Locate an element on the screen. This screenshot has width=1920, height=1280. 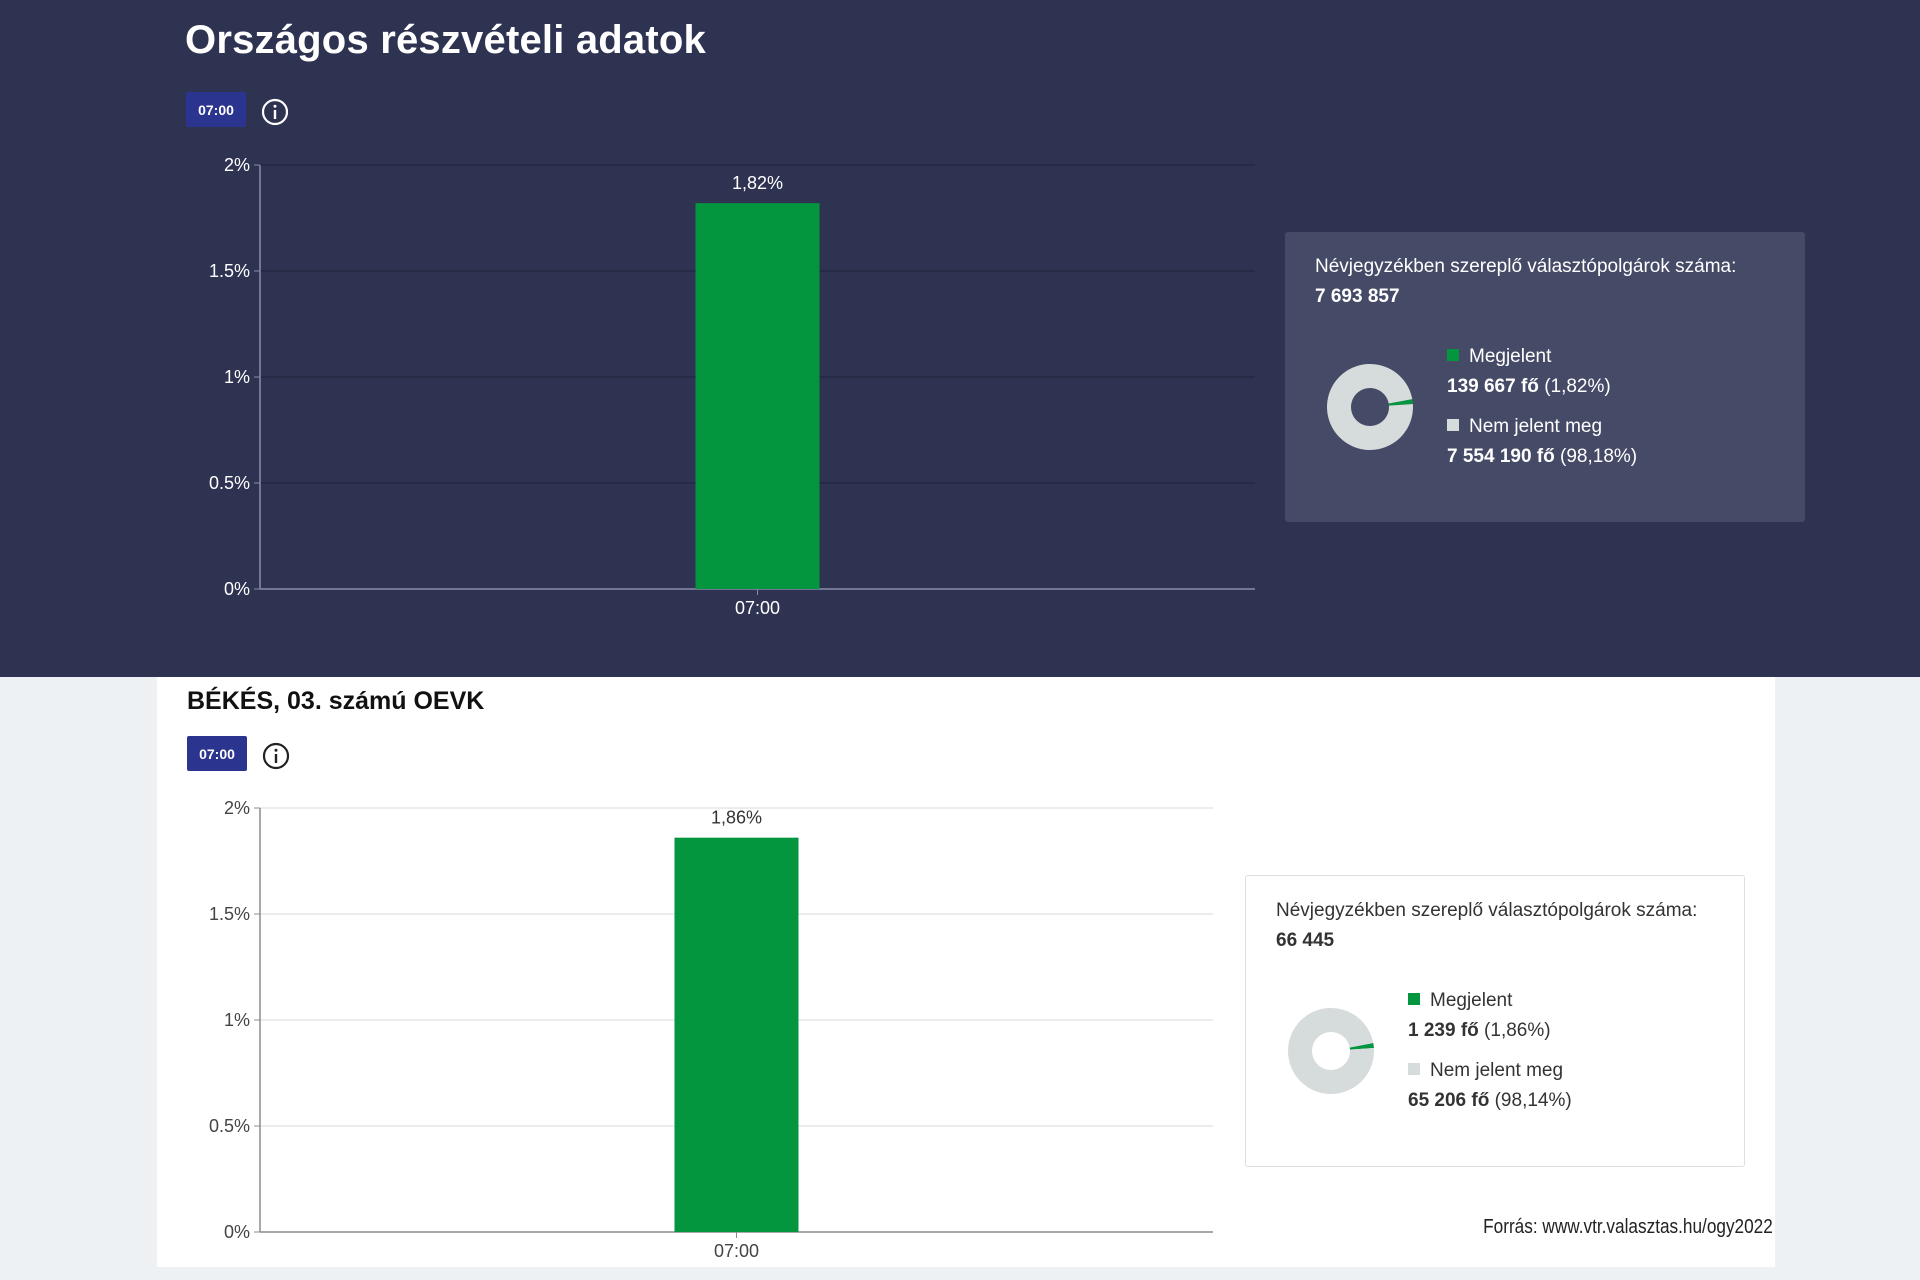
appeared-pct: (1,86%) is located at coordinates (1517, 1030).